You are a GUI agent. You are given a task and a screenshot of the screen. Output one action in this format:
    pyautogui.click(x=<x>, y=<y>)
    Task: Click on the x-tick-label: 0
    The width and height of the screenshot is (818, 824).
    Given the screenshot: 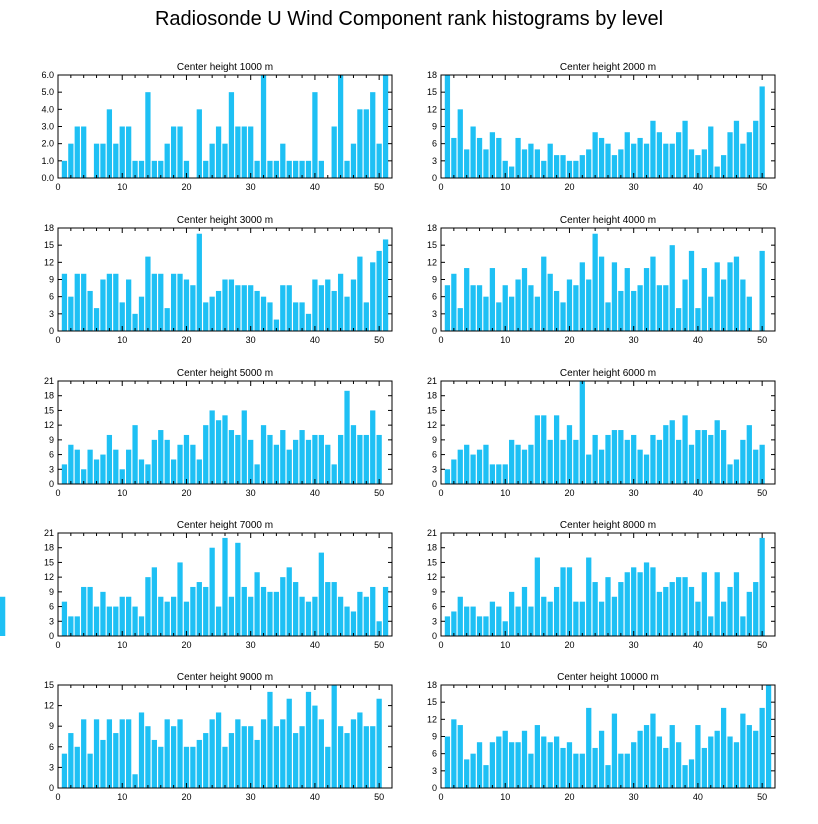 What is the action you would take?
    pyautogui.click(x=440, y=493)
    